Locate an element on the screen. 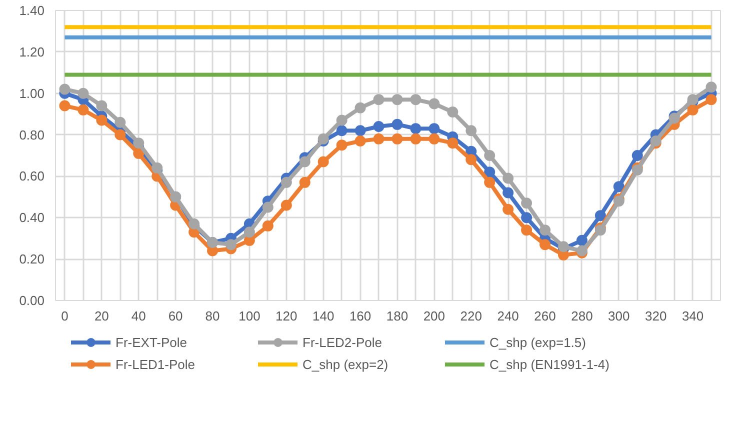 This screenshot has height=435, width=750. x-tick-label: 60 is located at coordinates (175, 316).